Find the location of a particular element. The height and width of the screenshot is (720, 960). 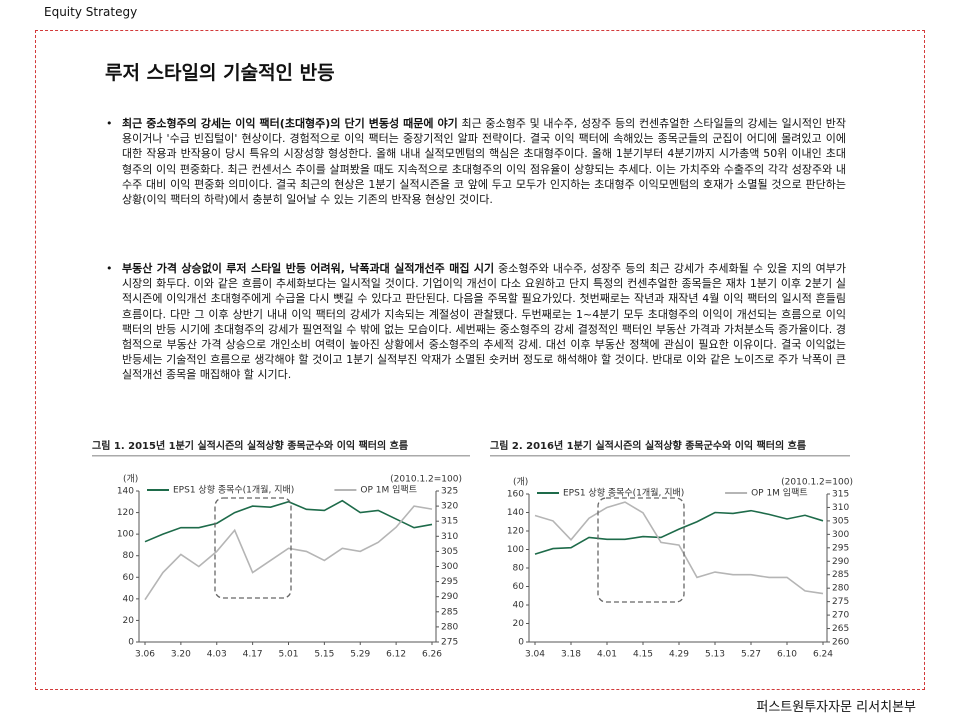

bullet-lead: 최근 중소형주의 강세는 이익 팩터(초대형주)의 단기 변동성 때문에 야기 is located at coordinates (290, 123).